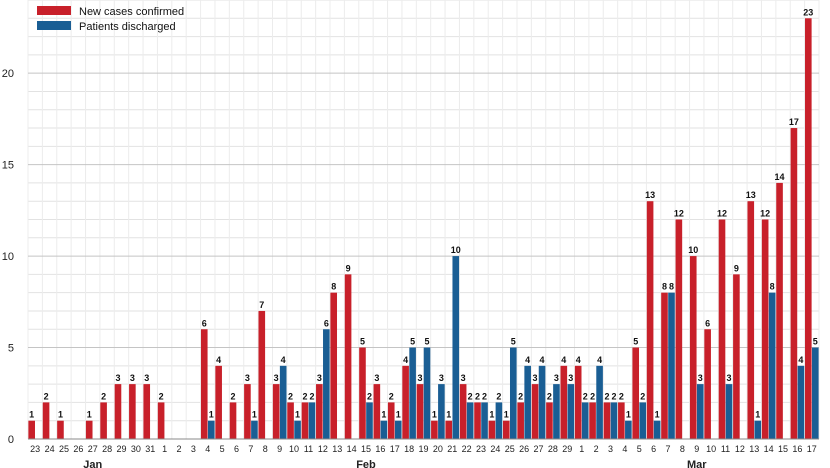 The image size is (830, 468). I want to click on x-tick-label: 22, so click(467, 449).